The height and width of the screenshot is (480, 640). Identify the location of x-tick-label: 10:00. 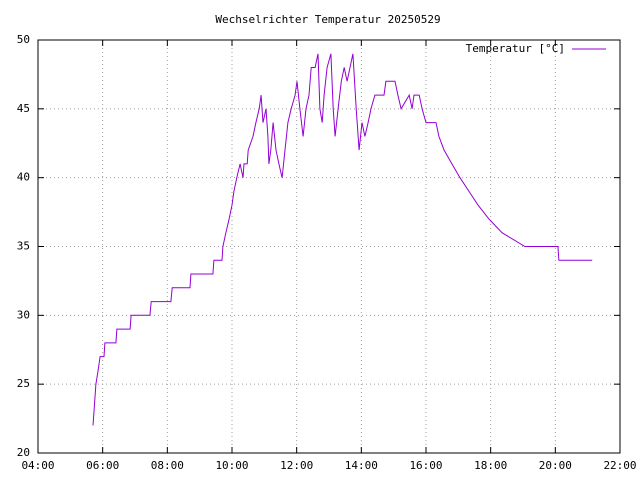
(231, 465).